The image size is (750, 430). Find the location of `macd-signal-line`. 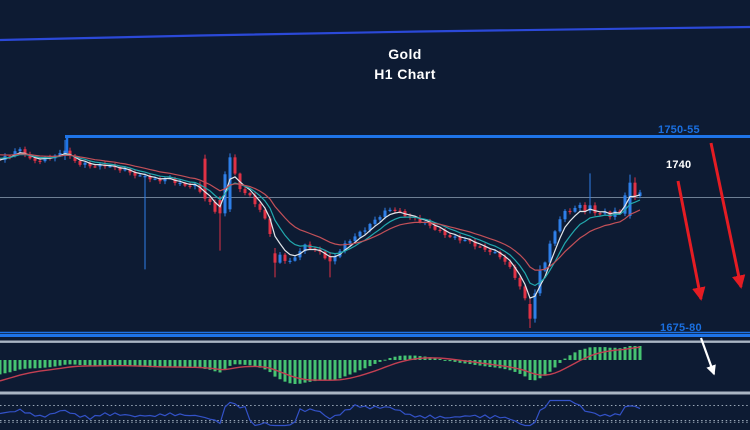

macd-signal-line is located at coordinates (320, 364).